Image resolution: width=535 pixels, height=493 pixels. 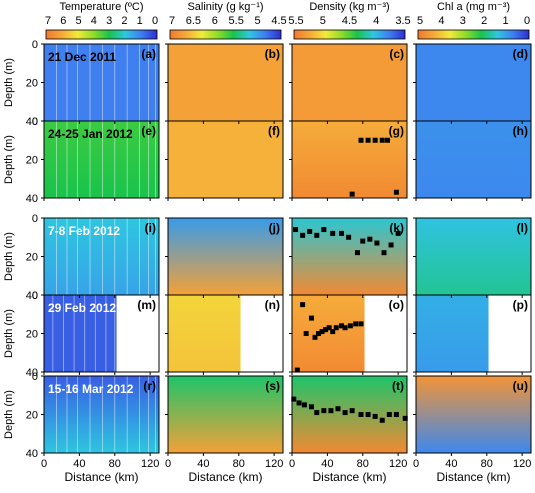 What do you see at coordinates (520, 305) in the screenshot?
I see `panel-label: (p)` at bounding box center [520, 305].